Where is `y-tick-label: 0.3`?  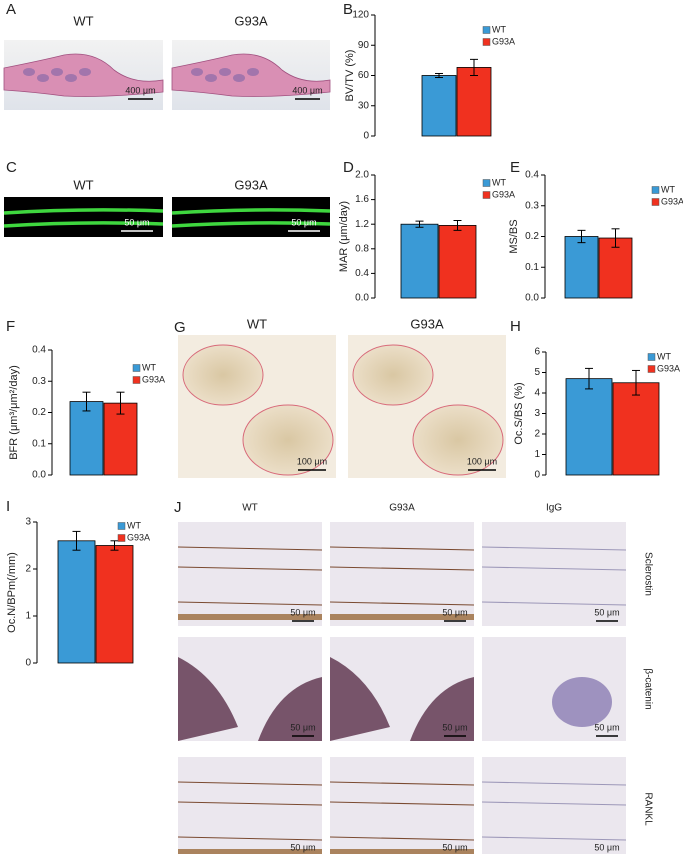 y-tick-label: 0.3 is located at coordinates (532, 205).